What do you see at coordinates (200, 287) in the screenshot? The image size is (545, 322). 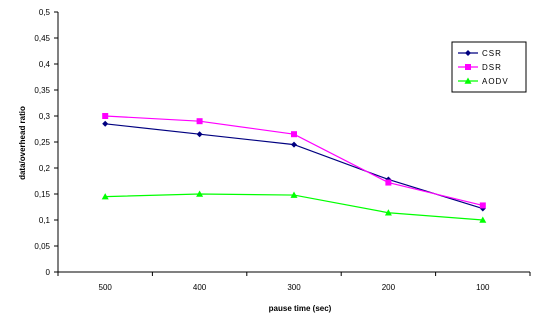 I see `x-tick-label: 400` at bounding box center [200, 287].